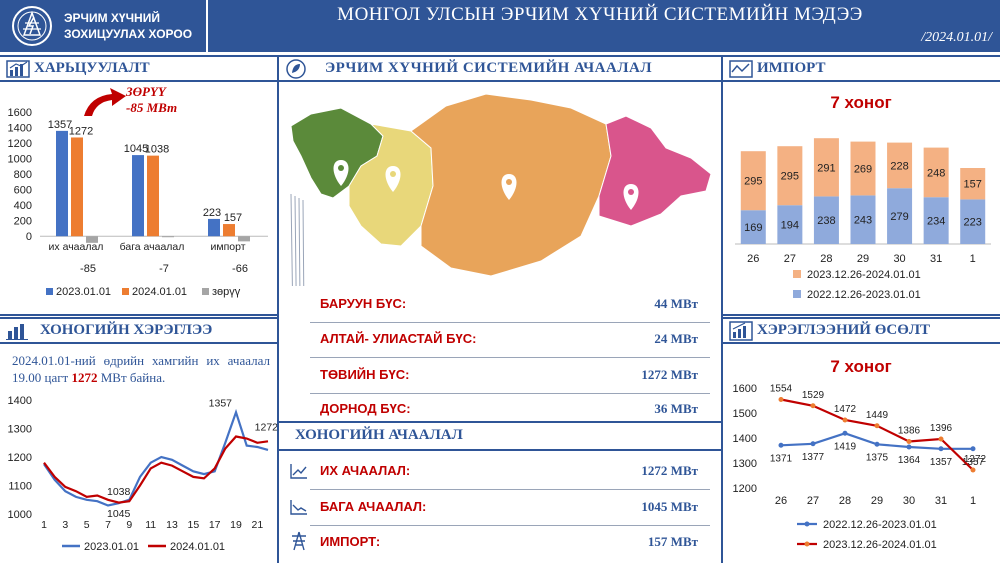 The height and width of the screenshot is (563, 1000). I want to click on divider-right, so click(722, 309).